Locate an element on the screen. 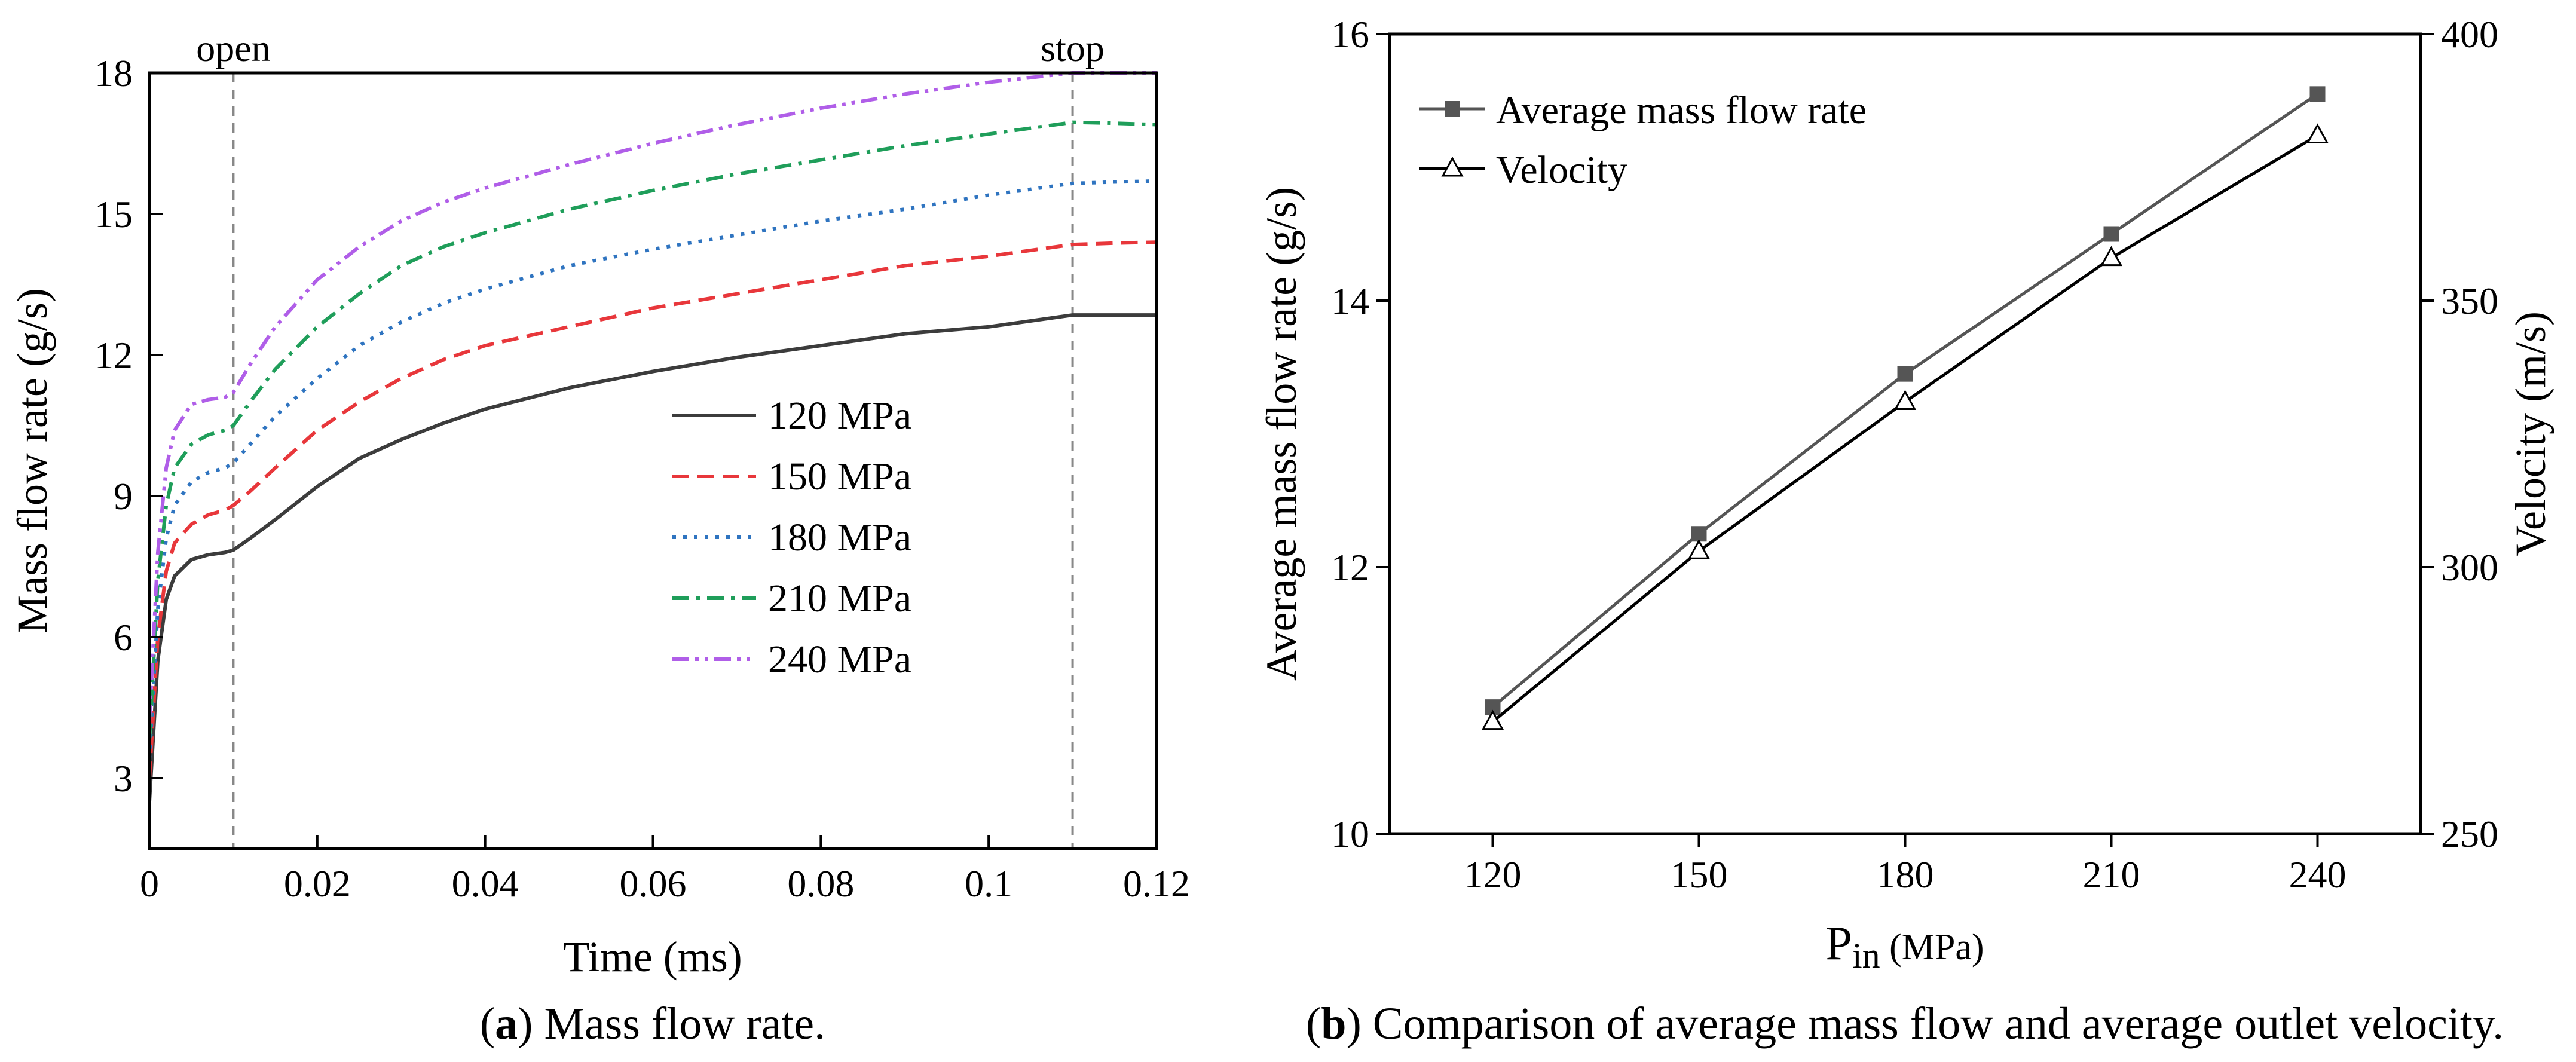 Image resolution: width=2576 pixels, height=1062 pixels. panel-b-y2-axis-label: Velocity (m/s) is located at coordinates (2530, 433).